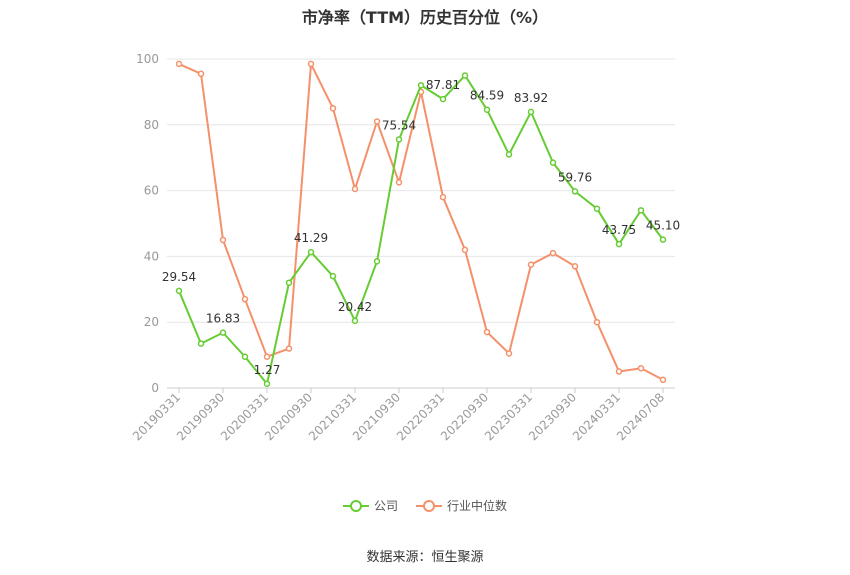 The height and width of the screenshot is (575, 850). What do you see at coordinates (370, 505) in the screenshot?
I see `legend-item-company: 公司` at bounding box center [370, 505].